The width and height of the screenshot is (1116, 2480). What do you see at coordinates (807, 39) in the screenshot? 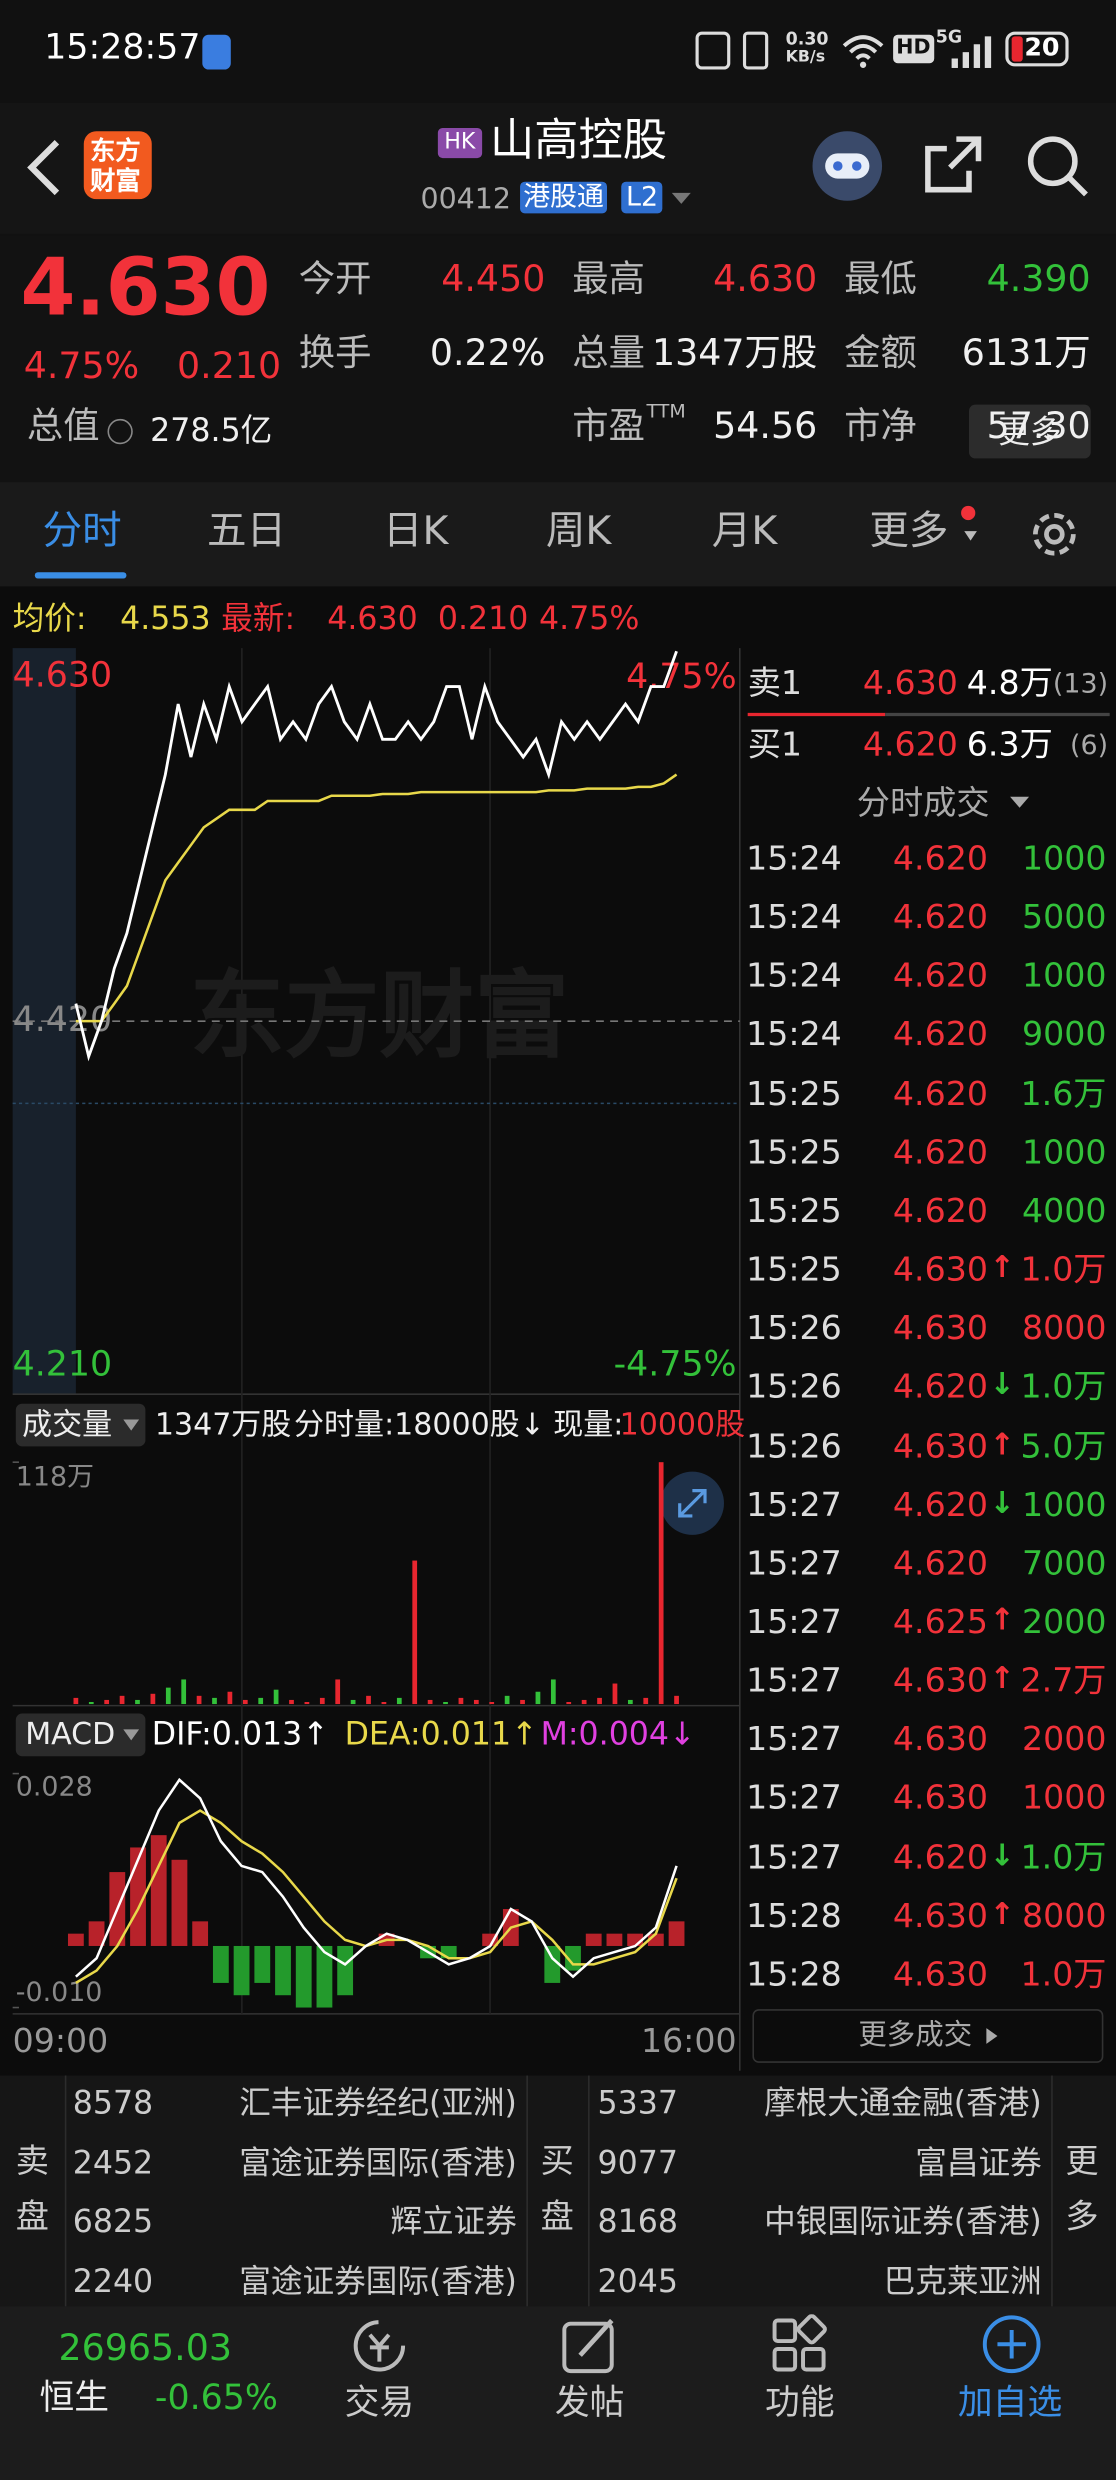
I see `net-speed: 0.30` at bounding box center [807, 39].